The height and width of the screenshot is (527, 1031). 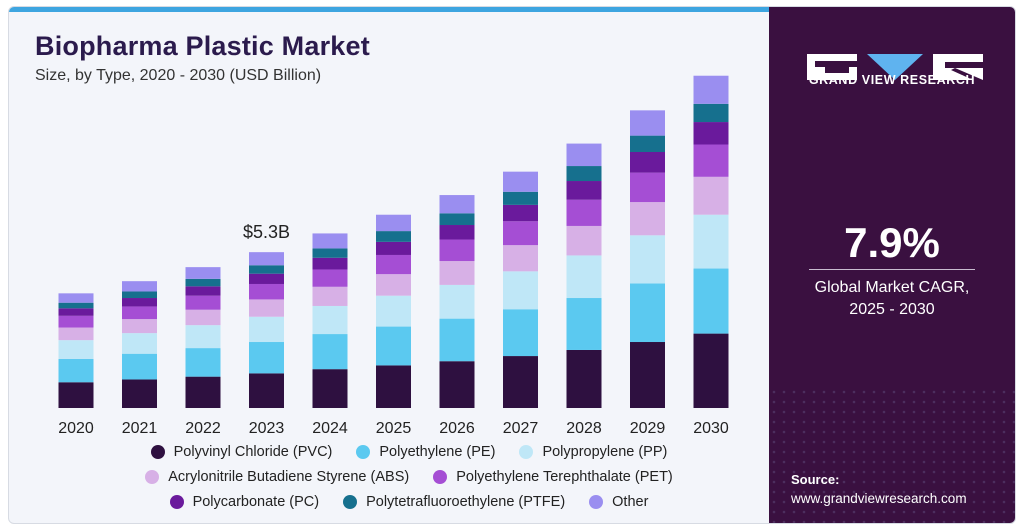 I want to click on bar-segment-2021-s2, so click(x=139, y=343).